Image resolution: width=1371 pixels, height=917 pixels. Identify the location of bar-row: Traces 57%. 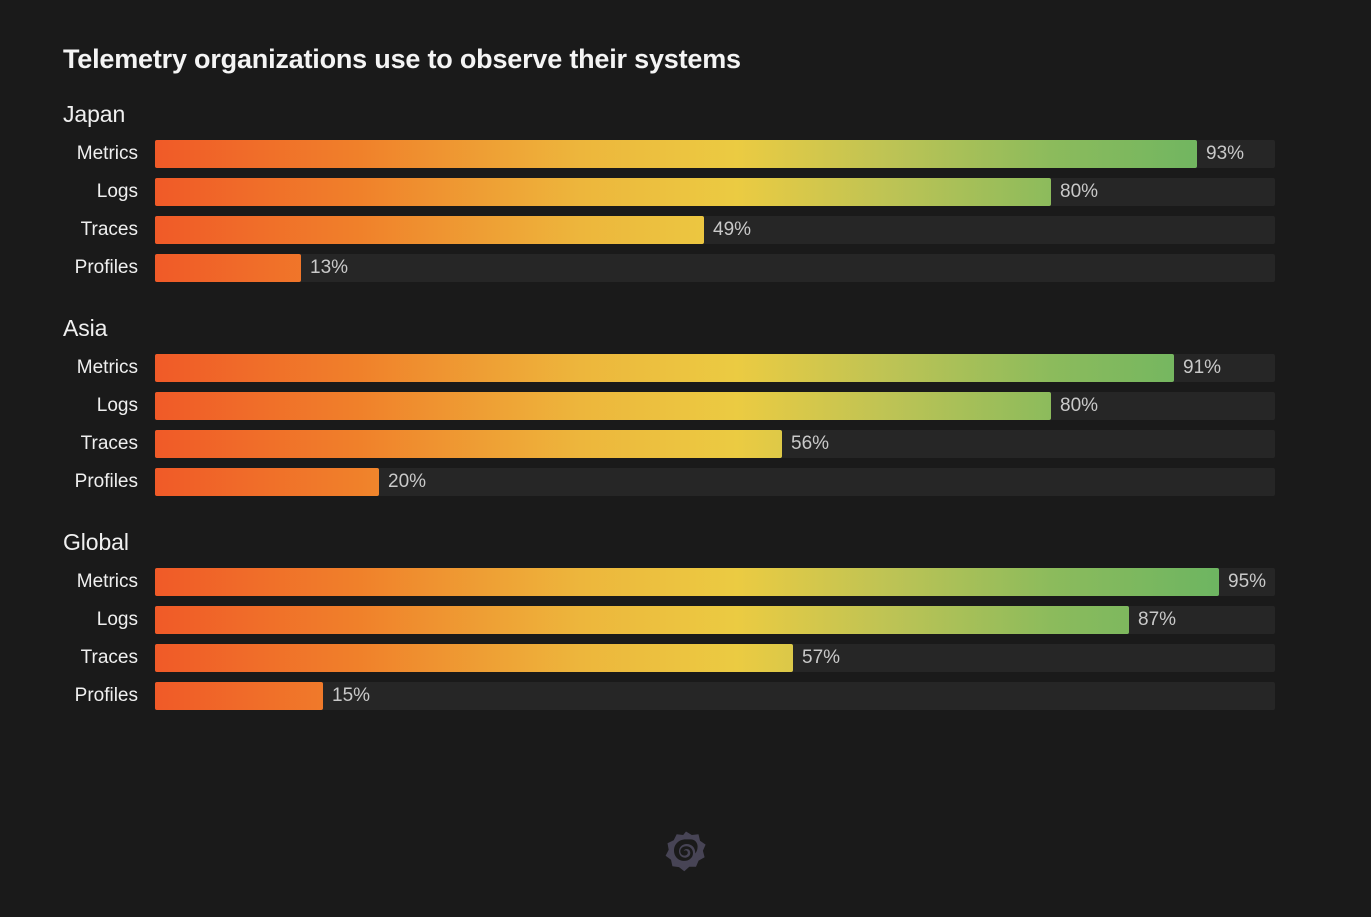
(685, 663).